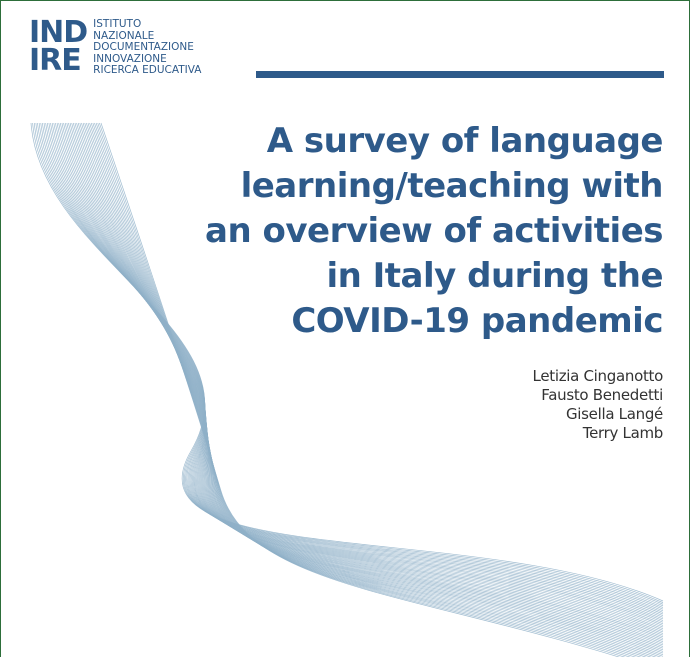 This screenshot has width=690, height=658. Describe the element at coordinates (494, 276) in the screenshot. I see `title-line: in Italy during the` at that location.